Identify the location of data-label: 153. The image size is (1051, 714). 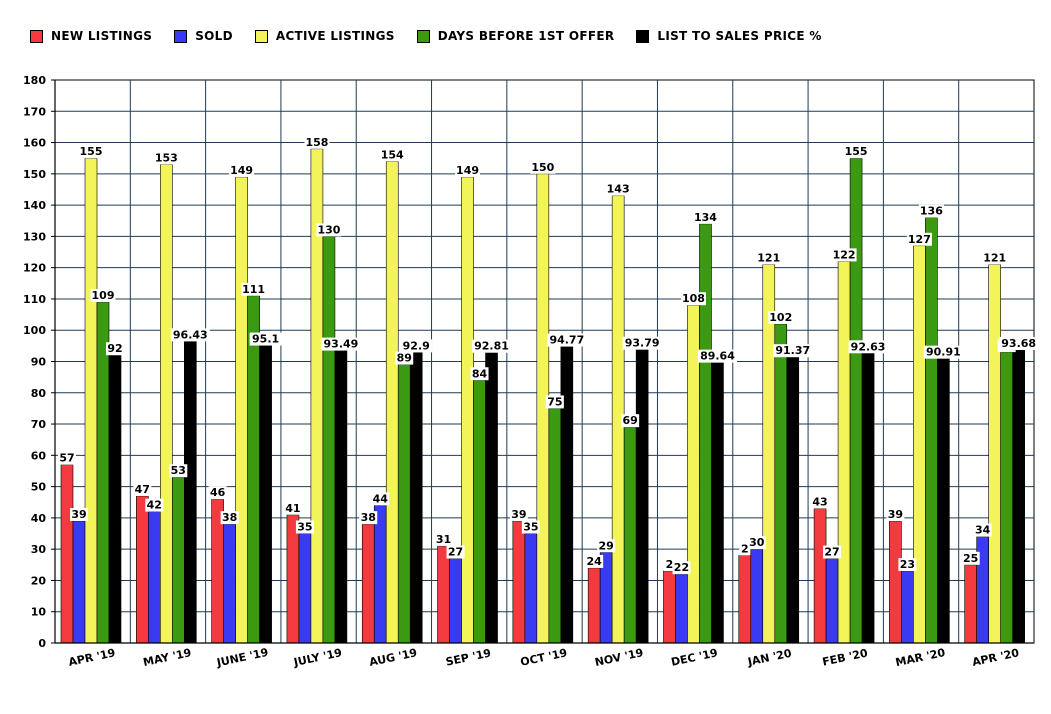
(166, 158).